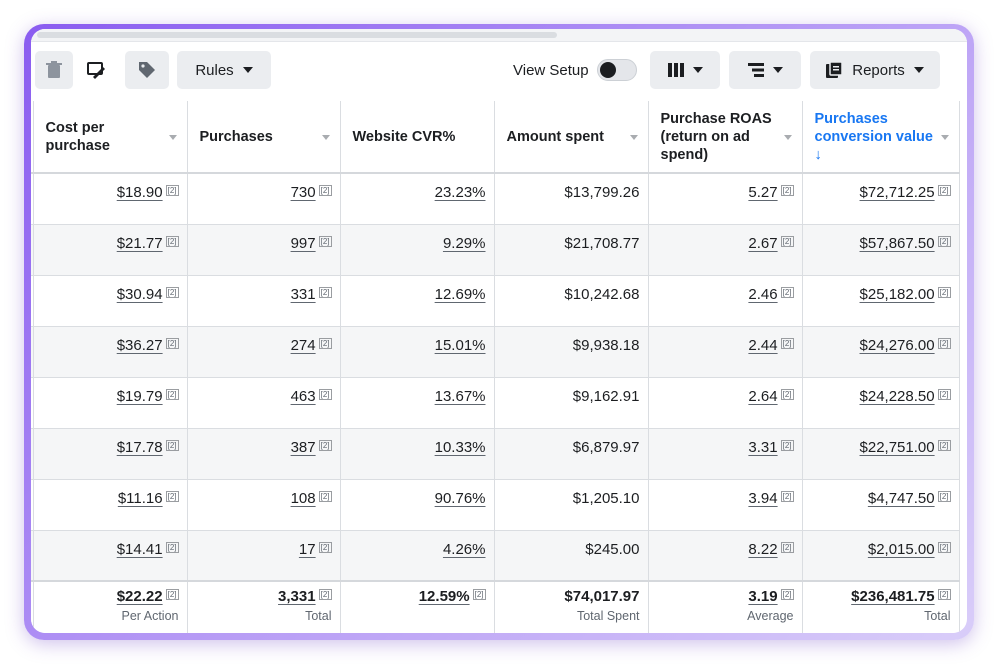 This screenshot has width=998, height=664. Describe the element at coordinates (763, 396) in the screenshot. I see `cell-value: 2.64` at that location.